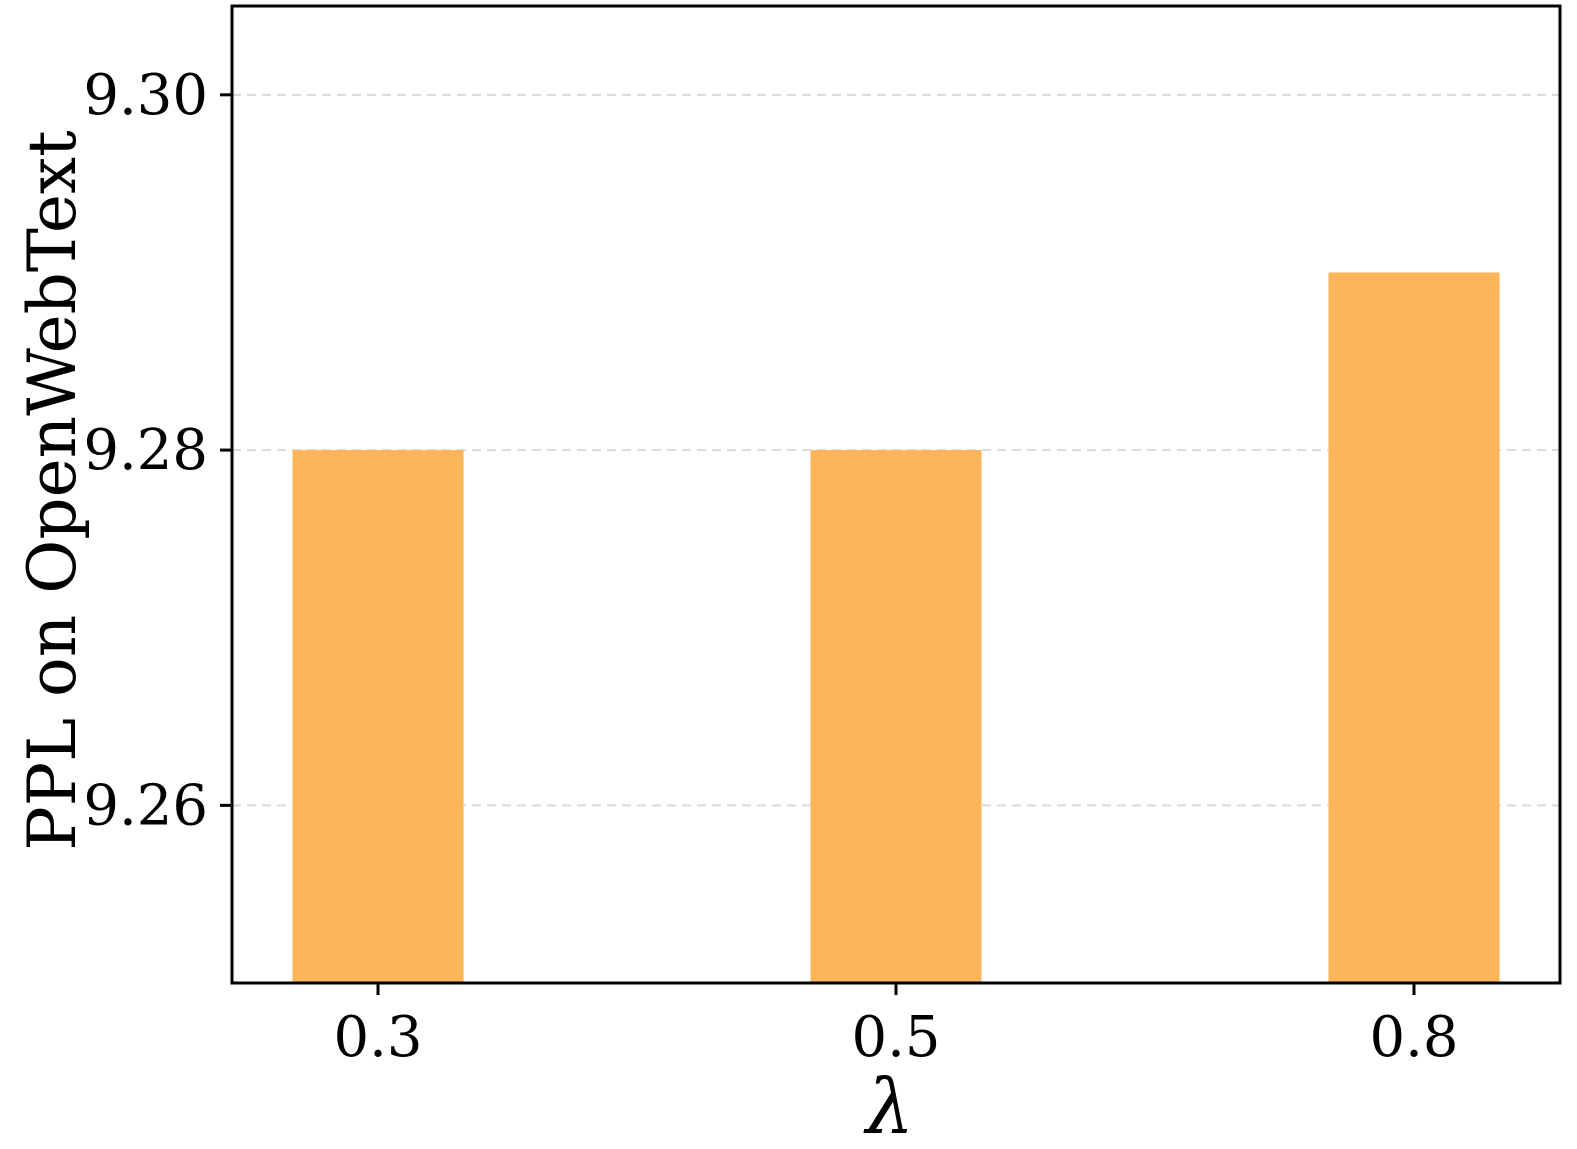  Describe the element at coordinates (1413, 1037) in the screenshot. I see `x-tick-label-2: 0.8` at that location.